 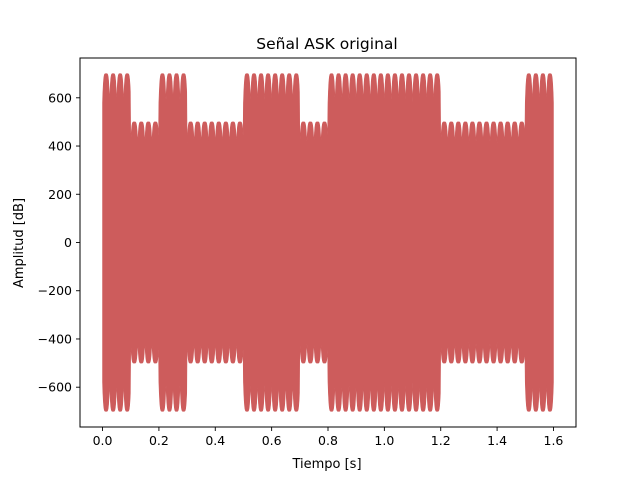 What do you see at coordinates (55, 290) in the screenshot?
I see `y-tick-label: −200` at bounding box center [55, 290].